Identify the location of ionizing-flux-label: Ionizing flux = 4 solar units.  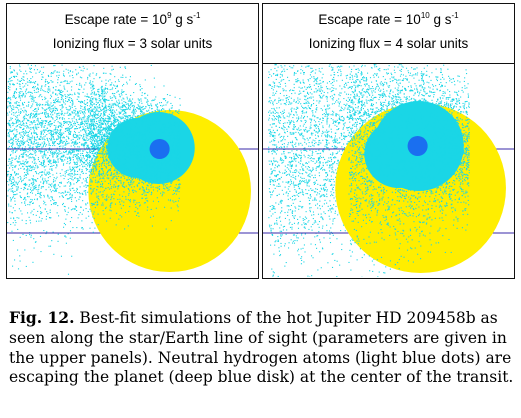
(388, 43).